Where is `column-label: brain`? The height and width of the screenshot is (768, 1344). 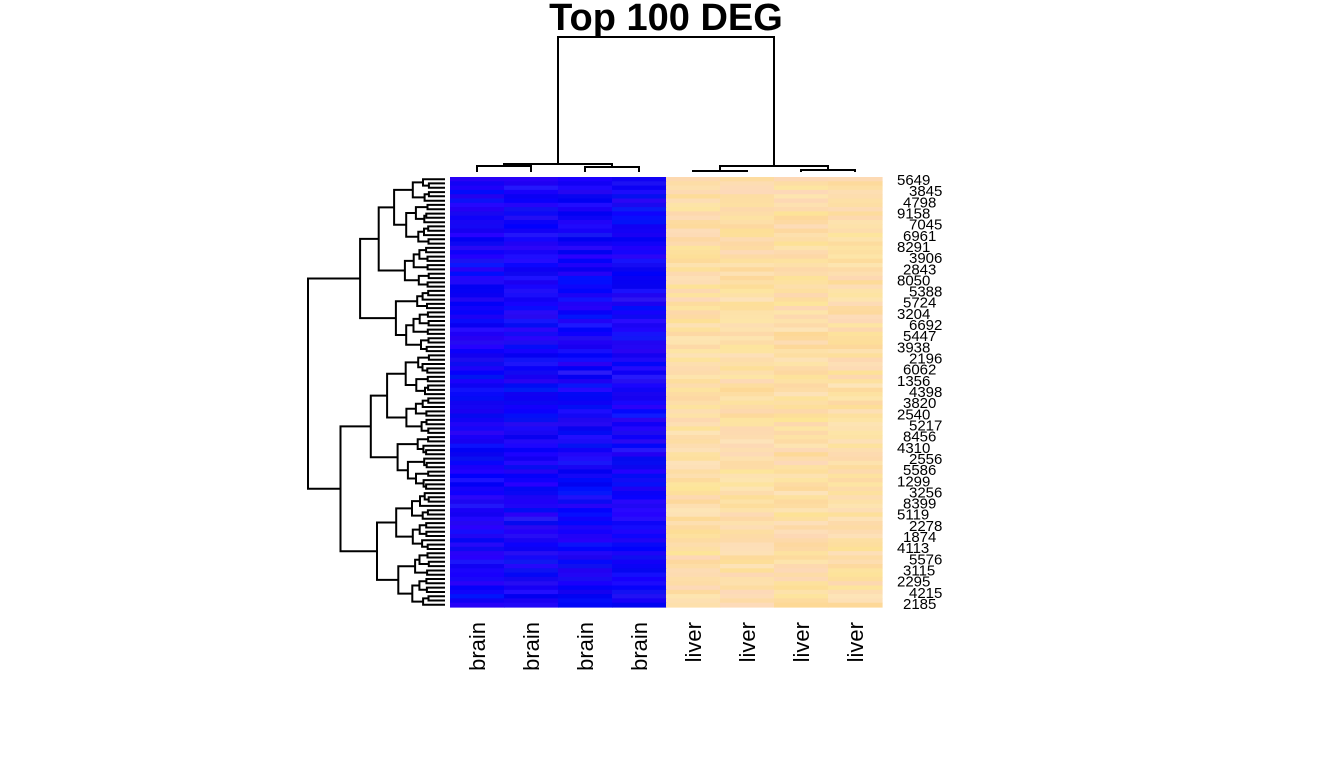 column-label: brain is located at coordinates (585, 646).